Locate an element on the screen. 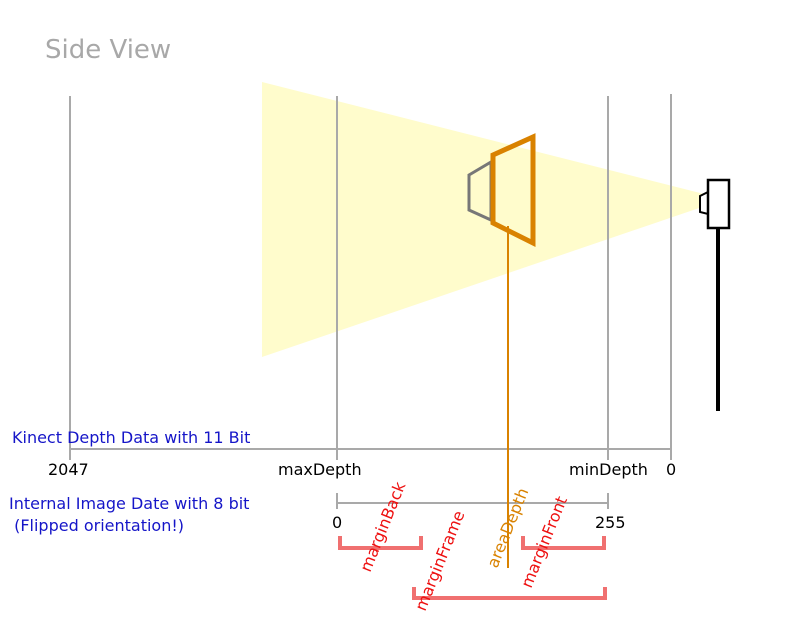 The image size is (800, 618). label-margin-back: marginBack is located at coordinates (383, 526).